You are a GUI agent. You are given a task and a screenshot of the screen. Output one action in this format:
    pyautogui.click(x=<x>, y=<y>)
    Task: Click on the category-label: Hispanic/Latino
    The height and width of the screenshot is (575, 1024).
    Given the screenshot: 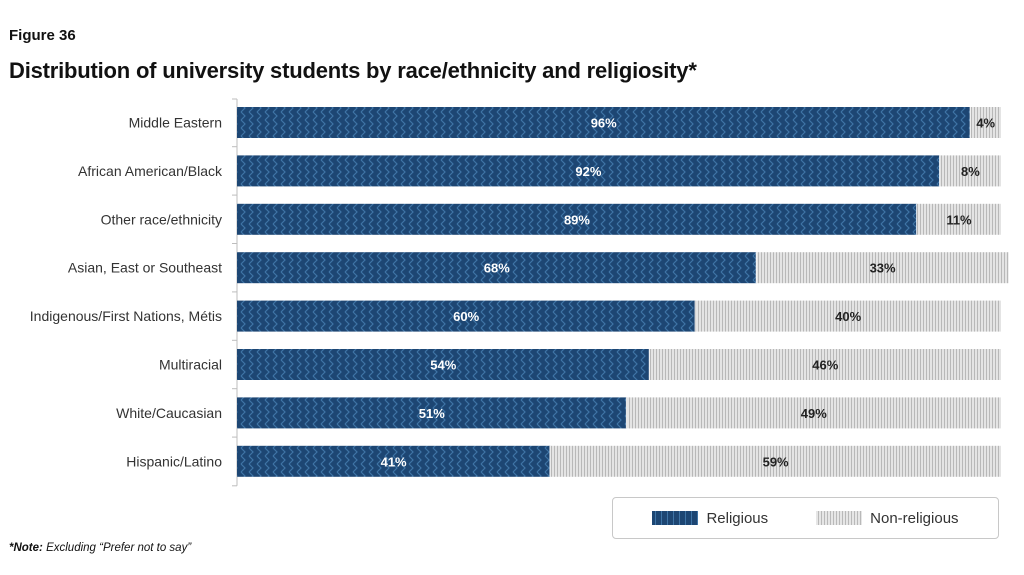 What is the action you would take?
    pyautogui.click(x=174, y=461)
    